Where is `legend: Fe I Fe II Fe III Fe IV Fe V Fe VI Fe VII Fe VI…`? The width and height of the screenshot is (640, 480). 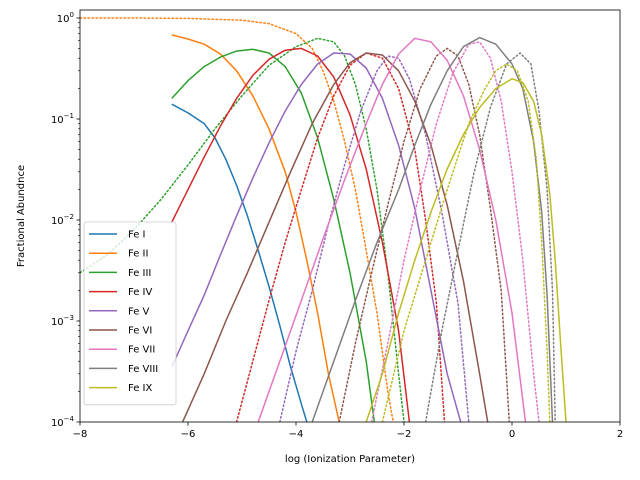 legend: Fe I Fe II Fe III Fe IV Fe V Fe VI Fe VII Fe VI… is located at coordinates (130, 313).